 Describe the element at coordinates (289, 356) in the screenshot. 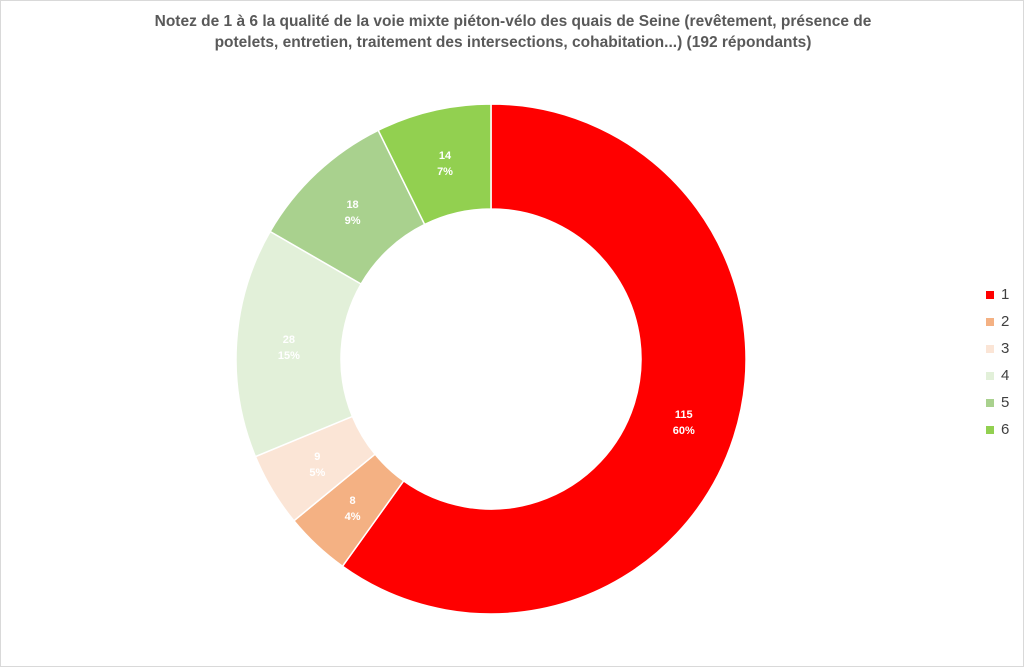

I see `percent-label-4: 15%` at that location.